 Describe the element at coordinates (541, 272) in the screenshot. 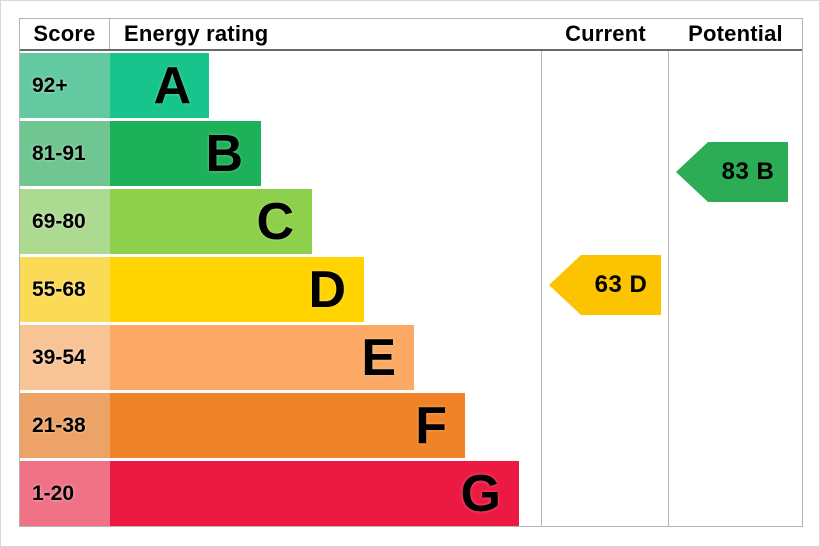

I see `current-column-divider` at that location.